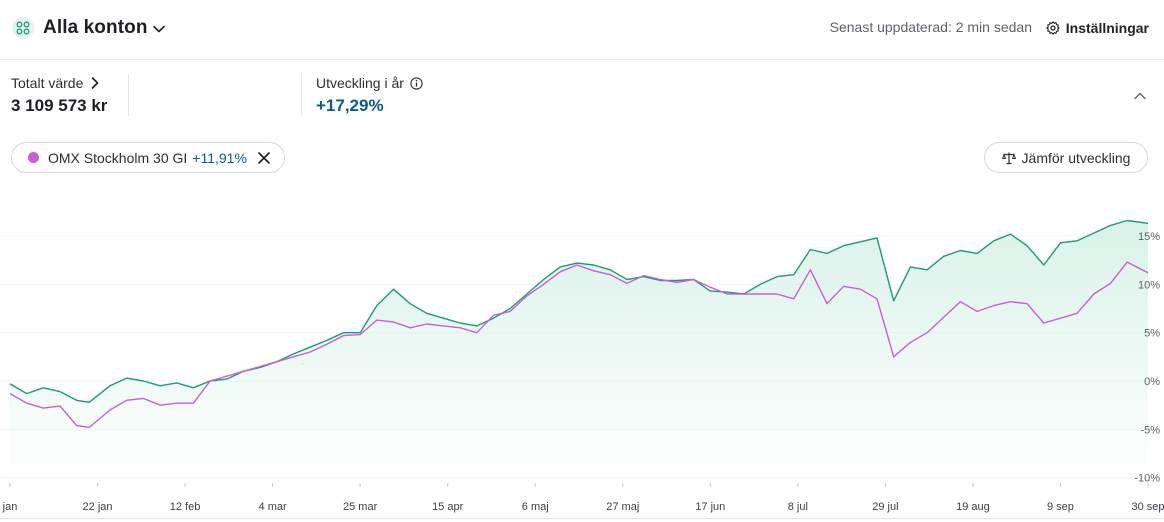 The image size is (1164, 522). What do you see at coordinates (1053, 28) in the screenshot?
I see `gear-icon` at bounding box center [1053, 28].